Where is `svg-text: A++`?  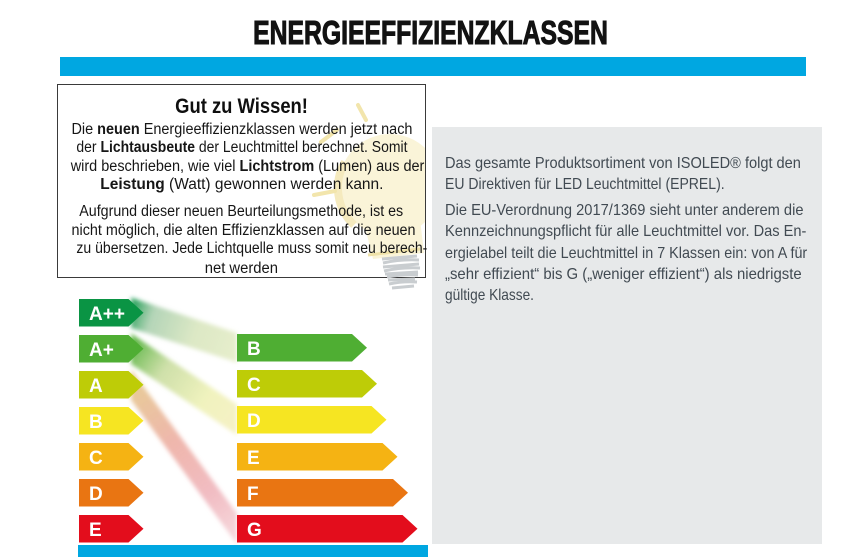
svg-text: A++ is located at coordinates (107, 314).